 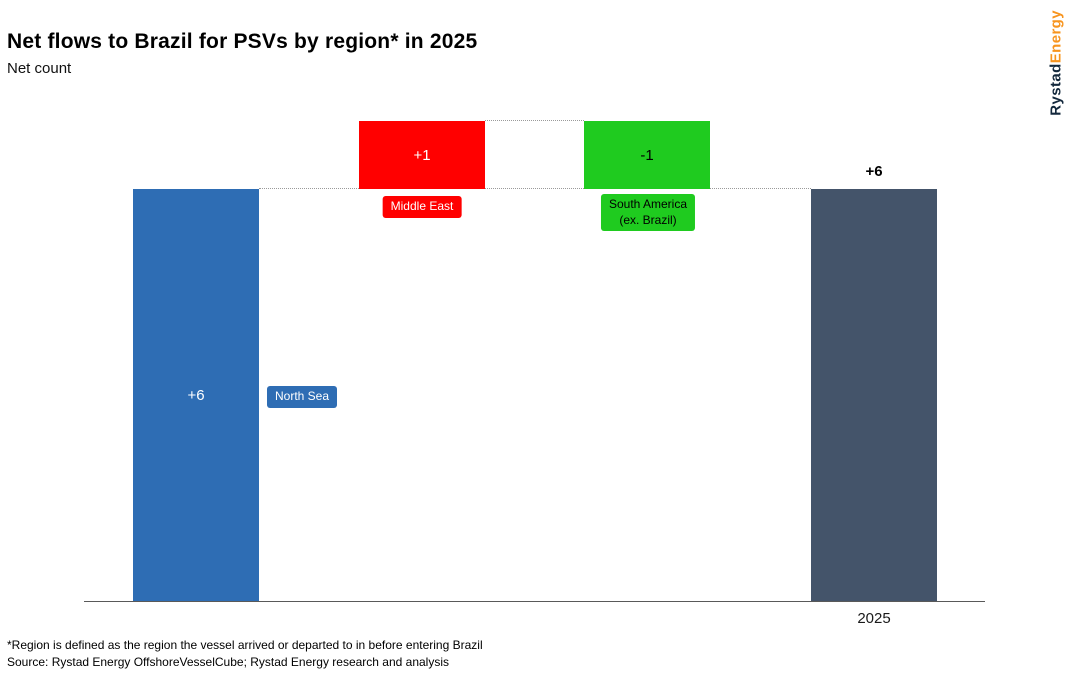 I want to click on bar-value-label-north-sea: +6, so click(x=196, y=395).